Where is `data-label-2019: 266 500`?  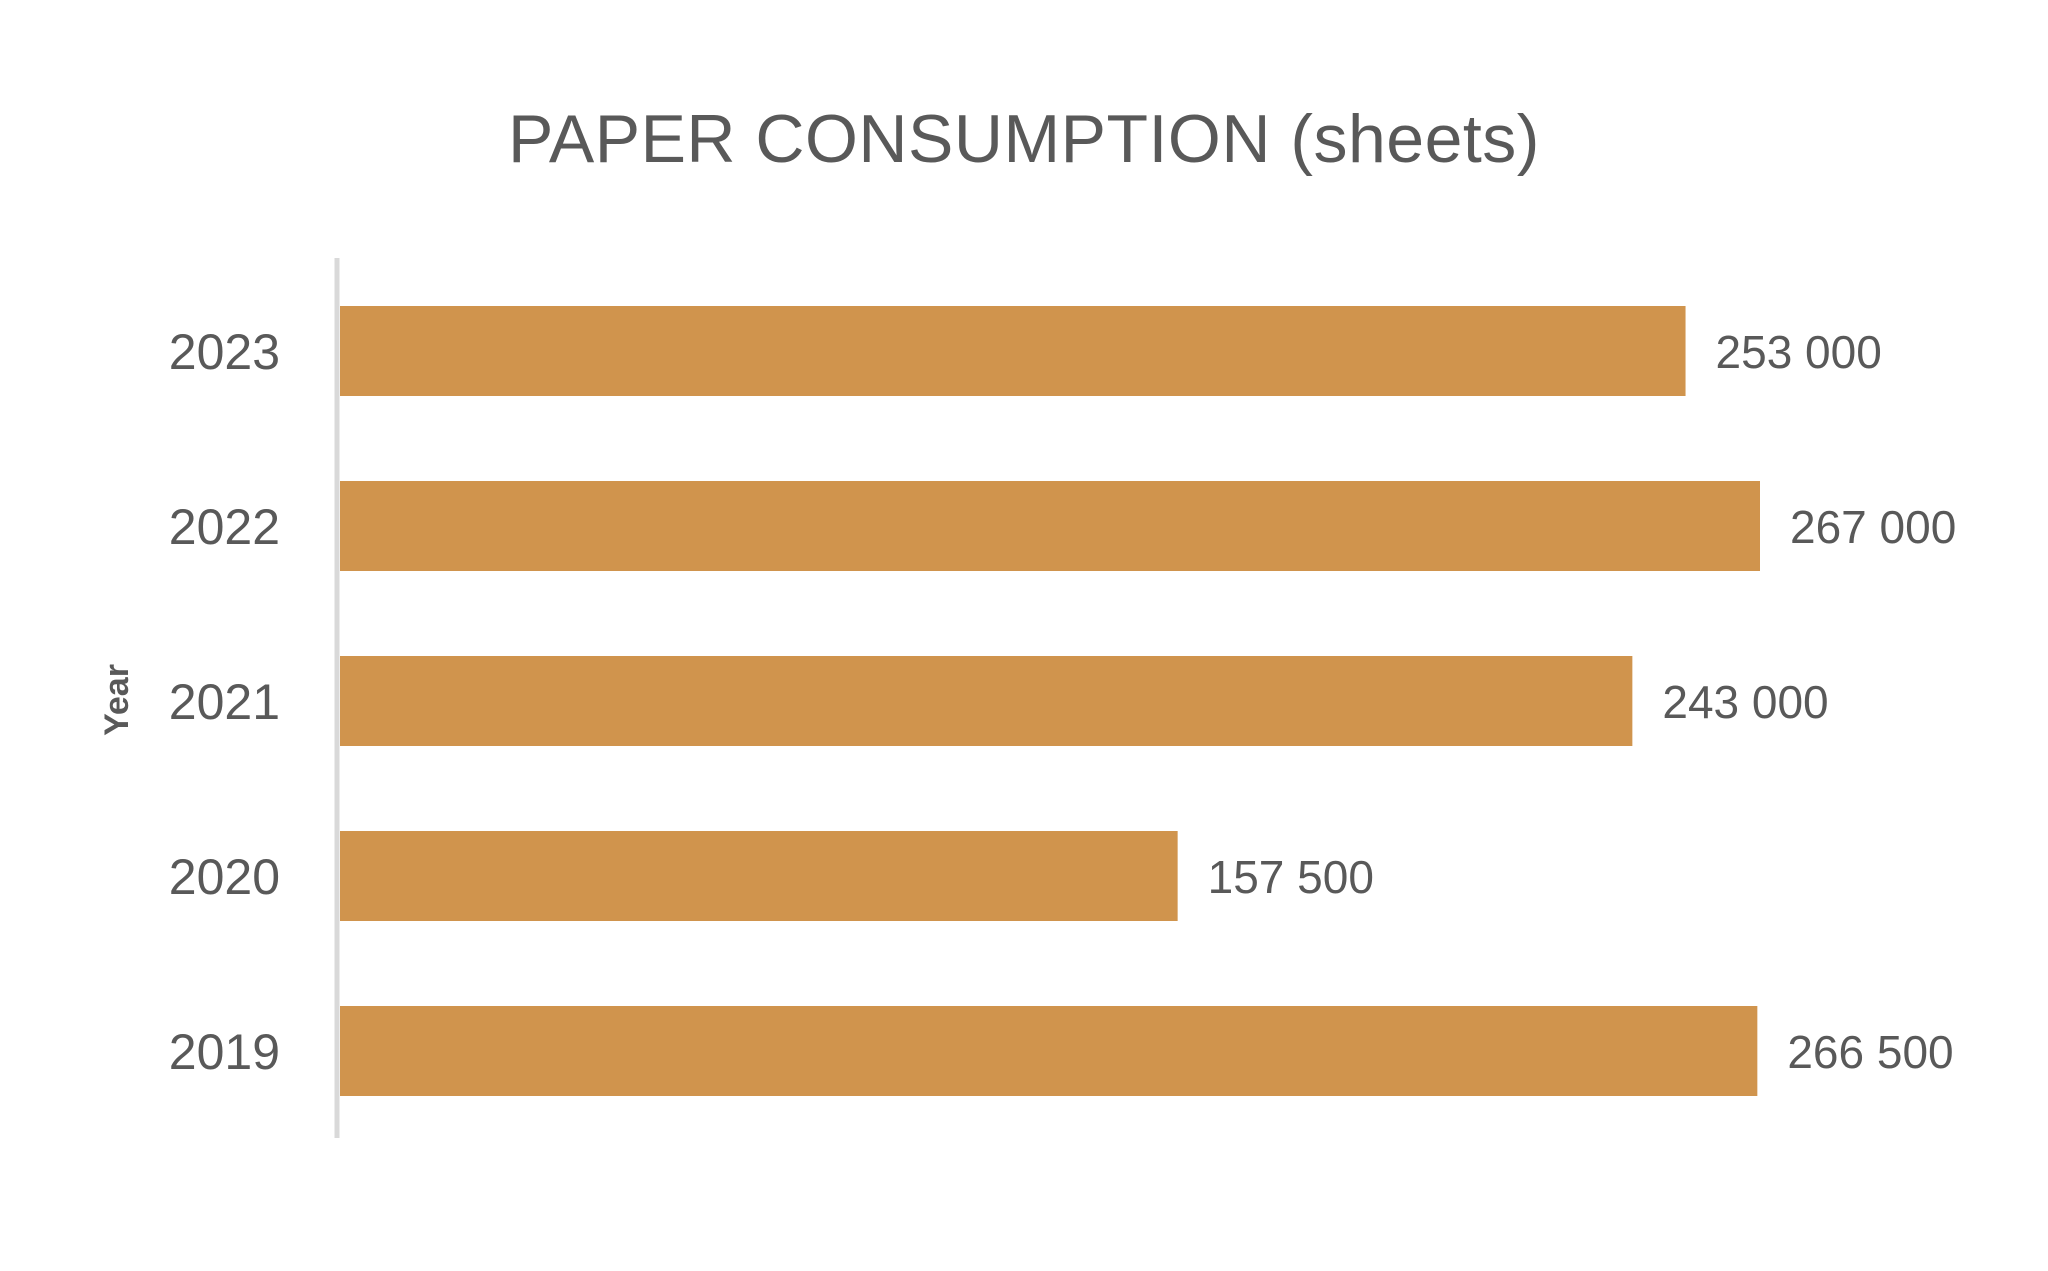 data-label-2019: 266 500 is located at coordinates (1870, 1052).